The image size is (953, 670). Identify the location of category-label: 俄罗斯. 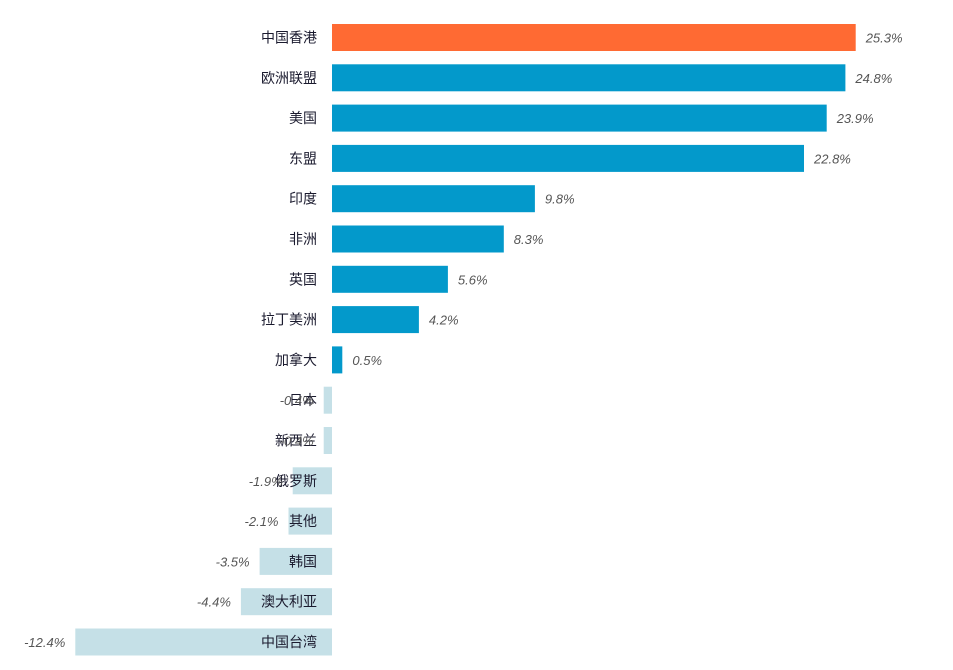
(296, 482).